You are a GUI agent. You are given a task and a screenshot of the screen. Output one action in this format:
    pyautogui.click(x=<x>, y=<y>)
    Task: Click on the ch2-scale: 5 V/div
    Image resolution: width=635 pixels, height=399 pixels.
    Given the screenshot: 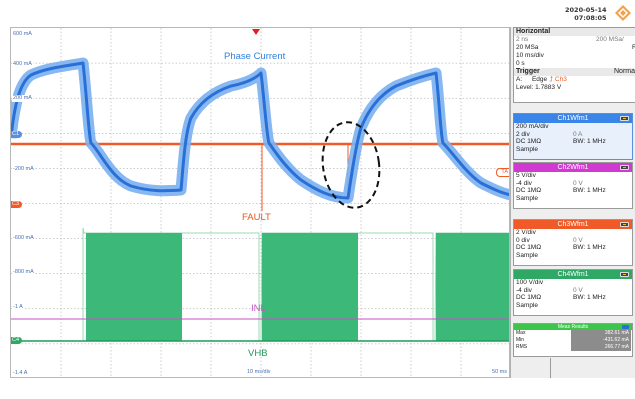 What is the action you would take?
    pyautogui.click(x=526, y=175)
    